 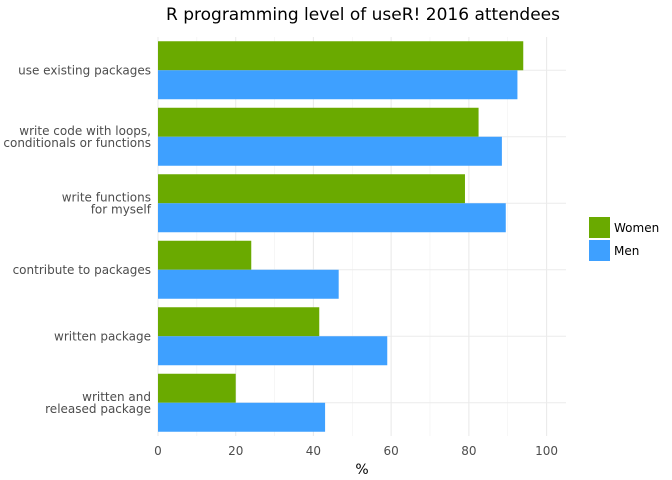 What do you see at coordinates (468, 451) in the screenshot?
I see `x-tick-label: 80` at bounding box center [468, 451].